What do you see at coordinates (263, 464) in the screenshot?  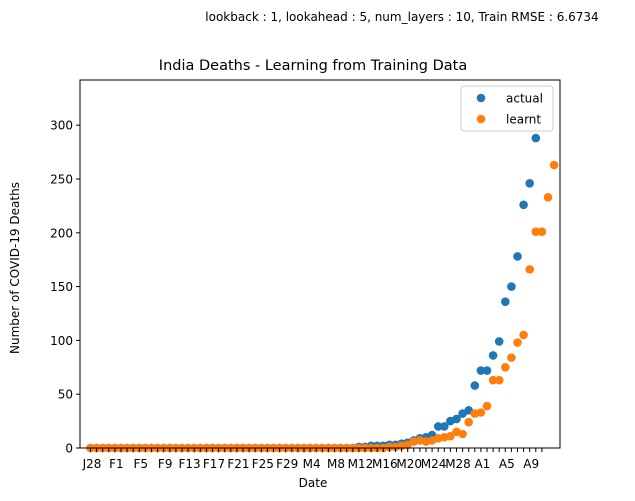 I see `x-tick-label: F25` at bounding box center [263, 464].